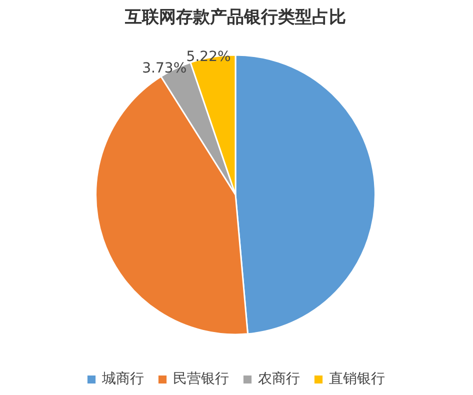 The width and height of the screenshot is (473, 395). I want to click on legend-label: 民营银行, so click(201, 379).